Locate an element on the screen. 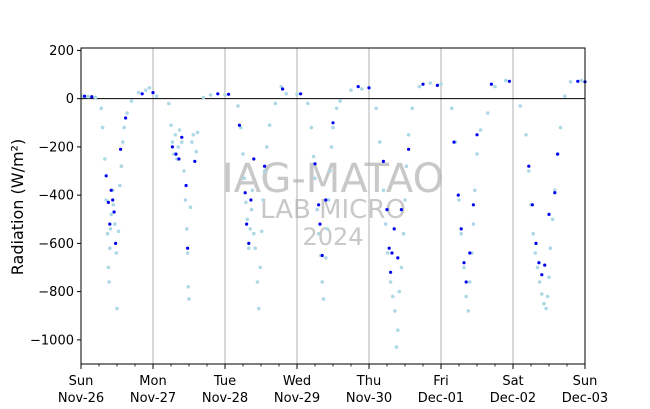 The image size is (650, 409). y-tick-label: 0 is located at coordinates (70, 99).